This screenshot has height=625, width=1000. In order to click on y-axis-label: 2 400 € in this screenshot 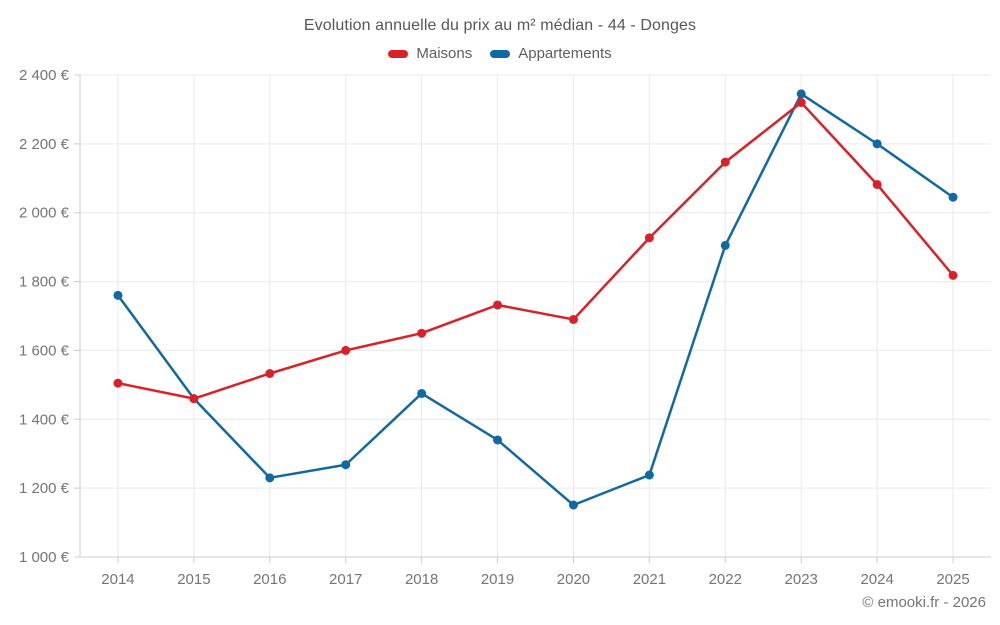, I will do `click(44, 75)`.